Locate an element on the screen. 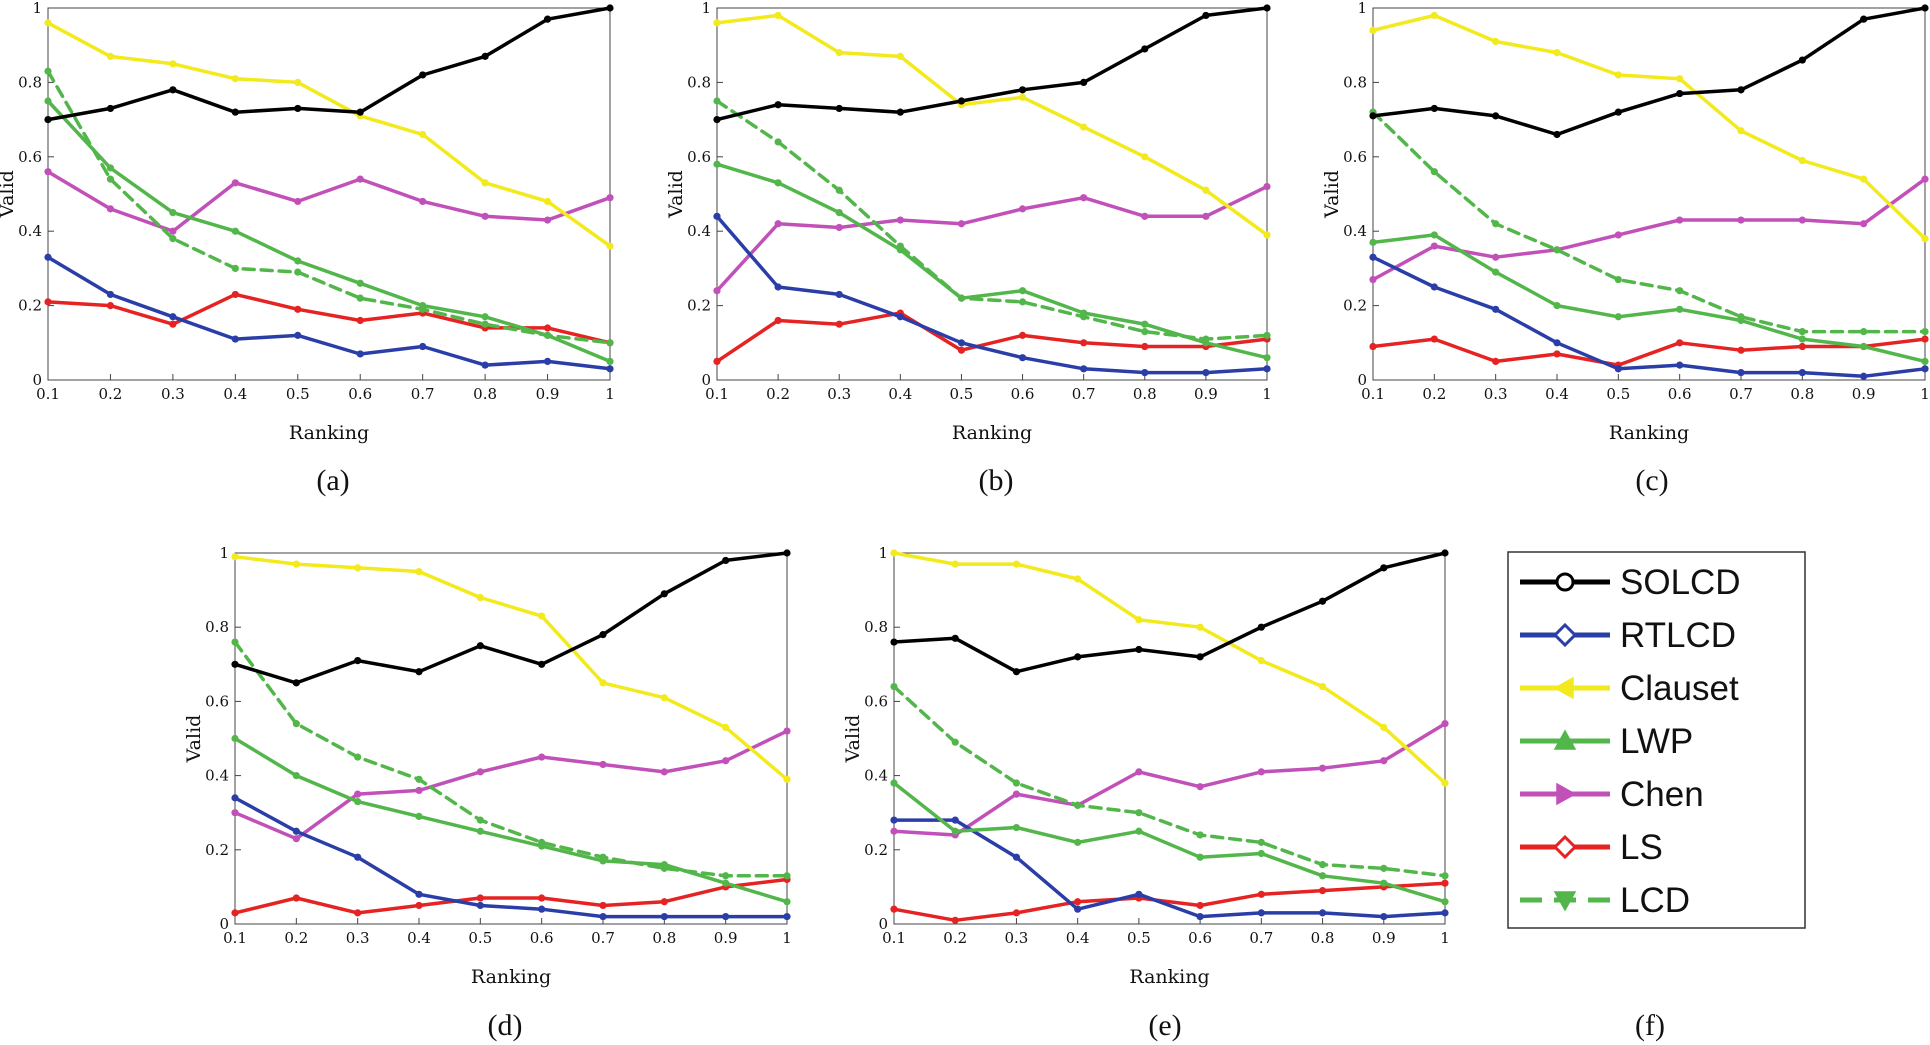 This screenshot has width=1930, height=1045. series-lwp is located at coordinates (992, 261).